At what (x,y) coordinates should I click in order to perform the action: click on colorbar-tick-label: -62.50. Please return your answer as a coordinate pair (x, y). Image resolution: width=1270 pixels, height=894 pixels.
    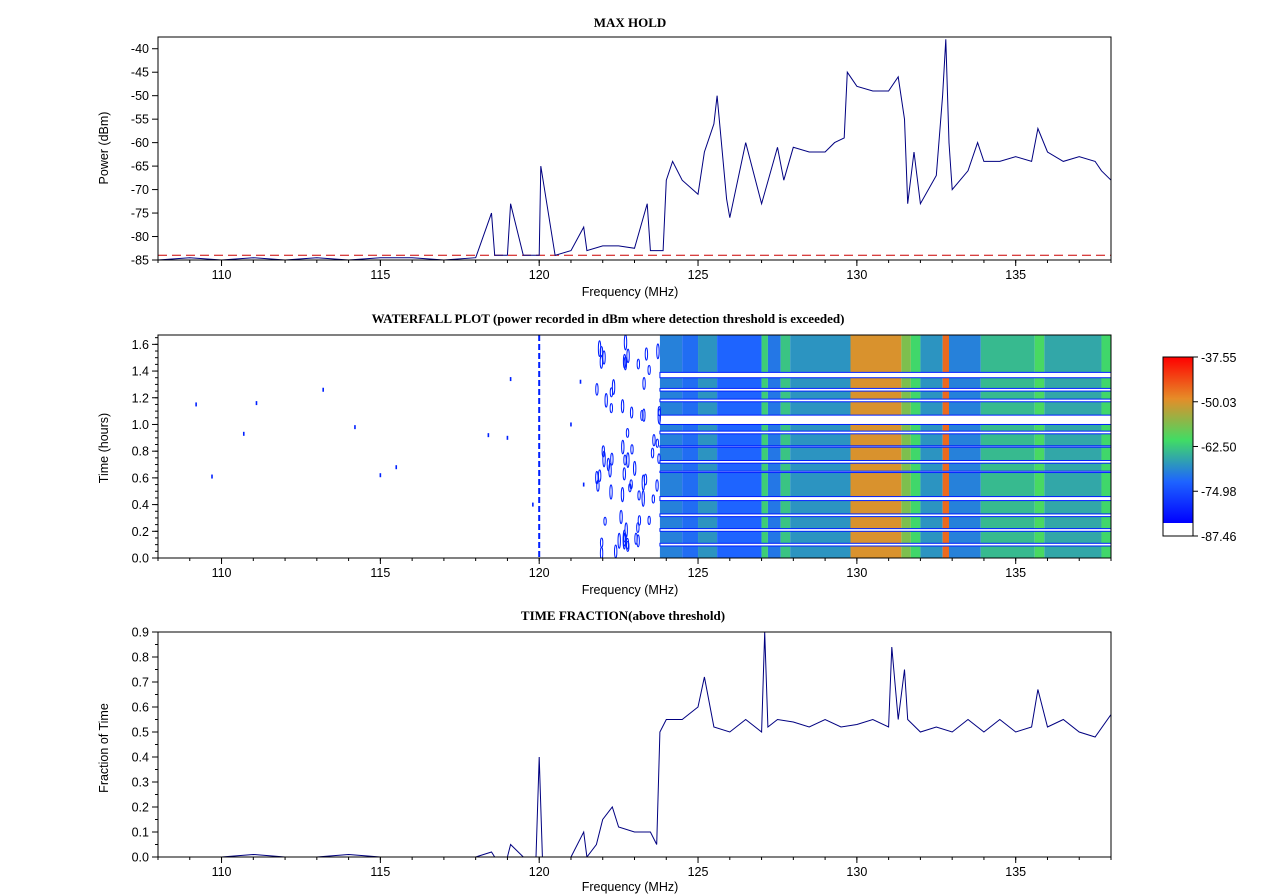
    Looking at the image, I should click on (1218, 447).